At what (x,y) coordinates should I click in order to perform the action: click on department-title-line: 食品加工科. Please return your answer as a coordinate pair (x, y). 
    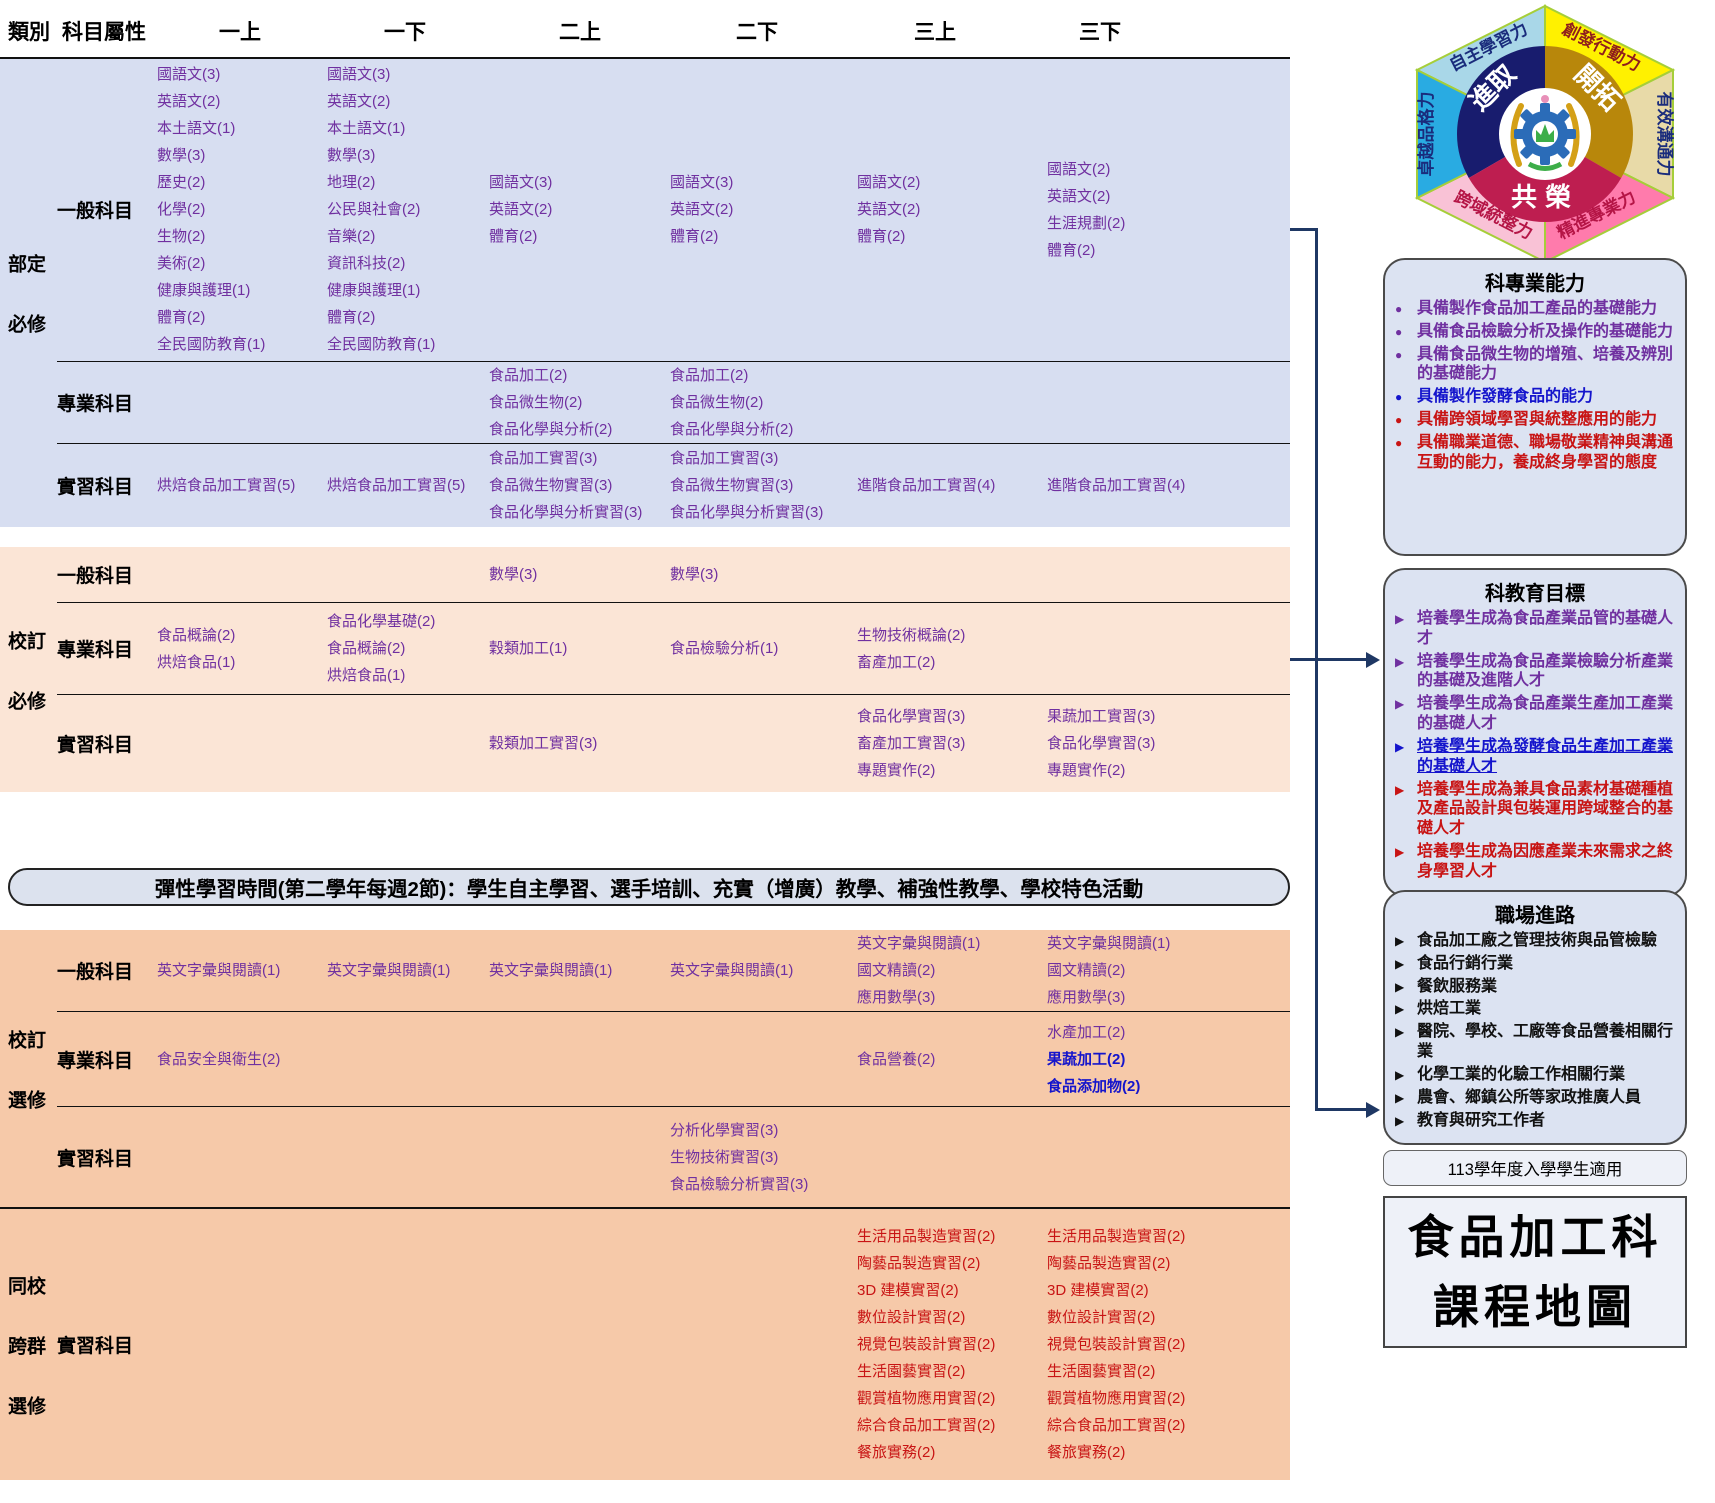
    Looking at the image, I should click on (1535, 1237).